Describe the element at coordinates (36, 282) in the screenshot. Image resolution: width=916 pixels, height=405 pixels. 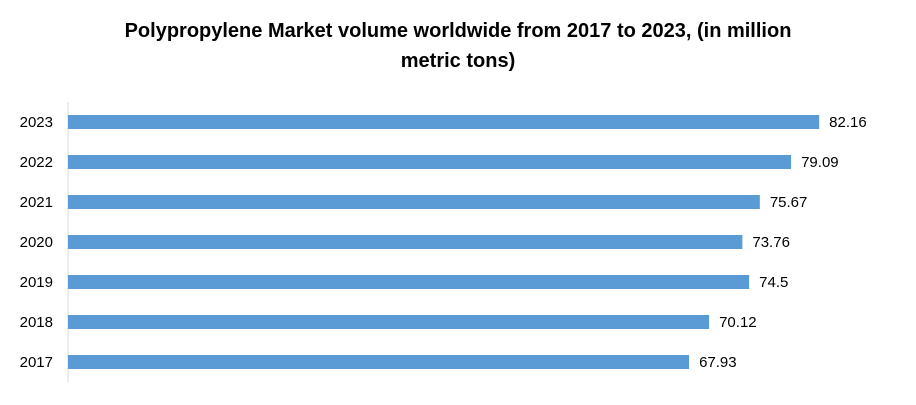
I see `y-tick-label: 2019` at that location.